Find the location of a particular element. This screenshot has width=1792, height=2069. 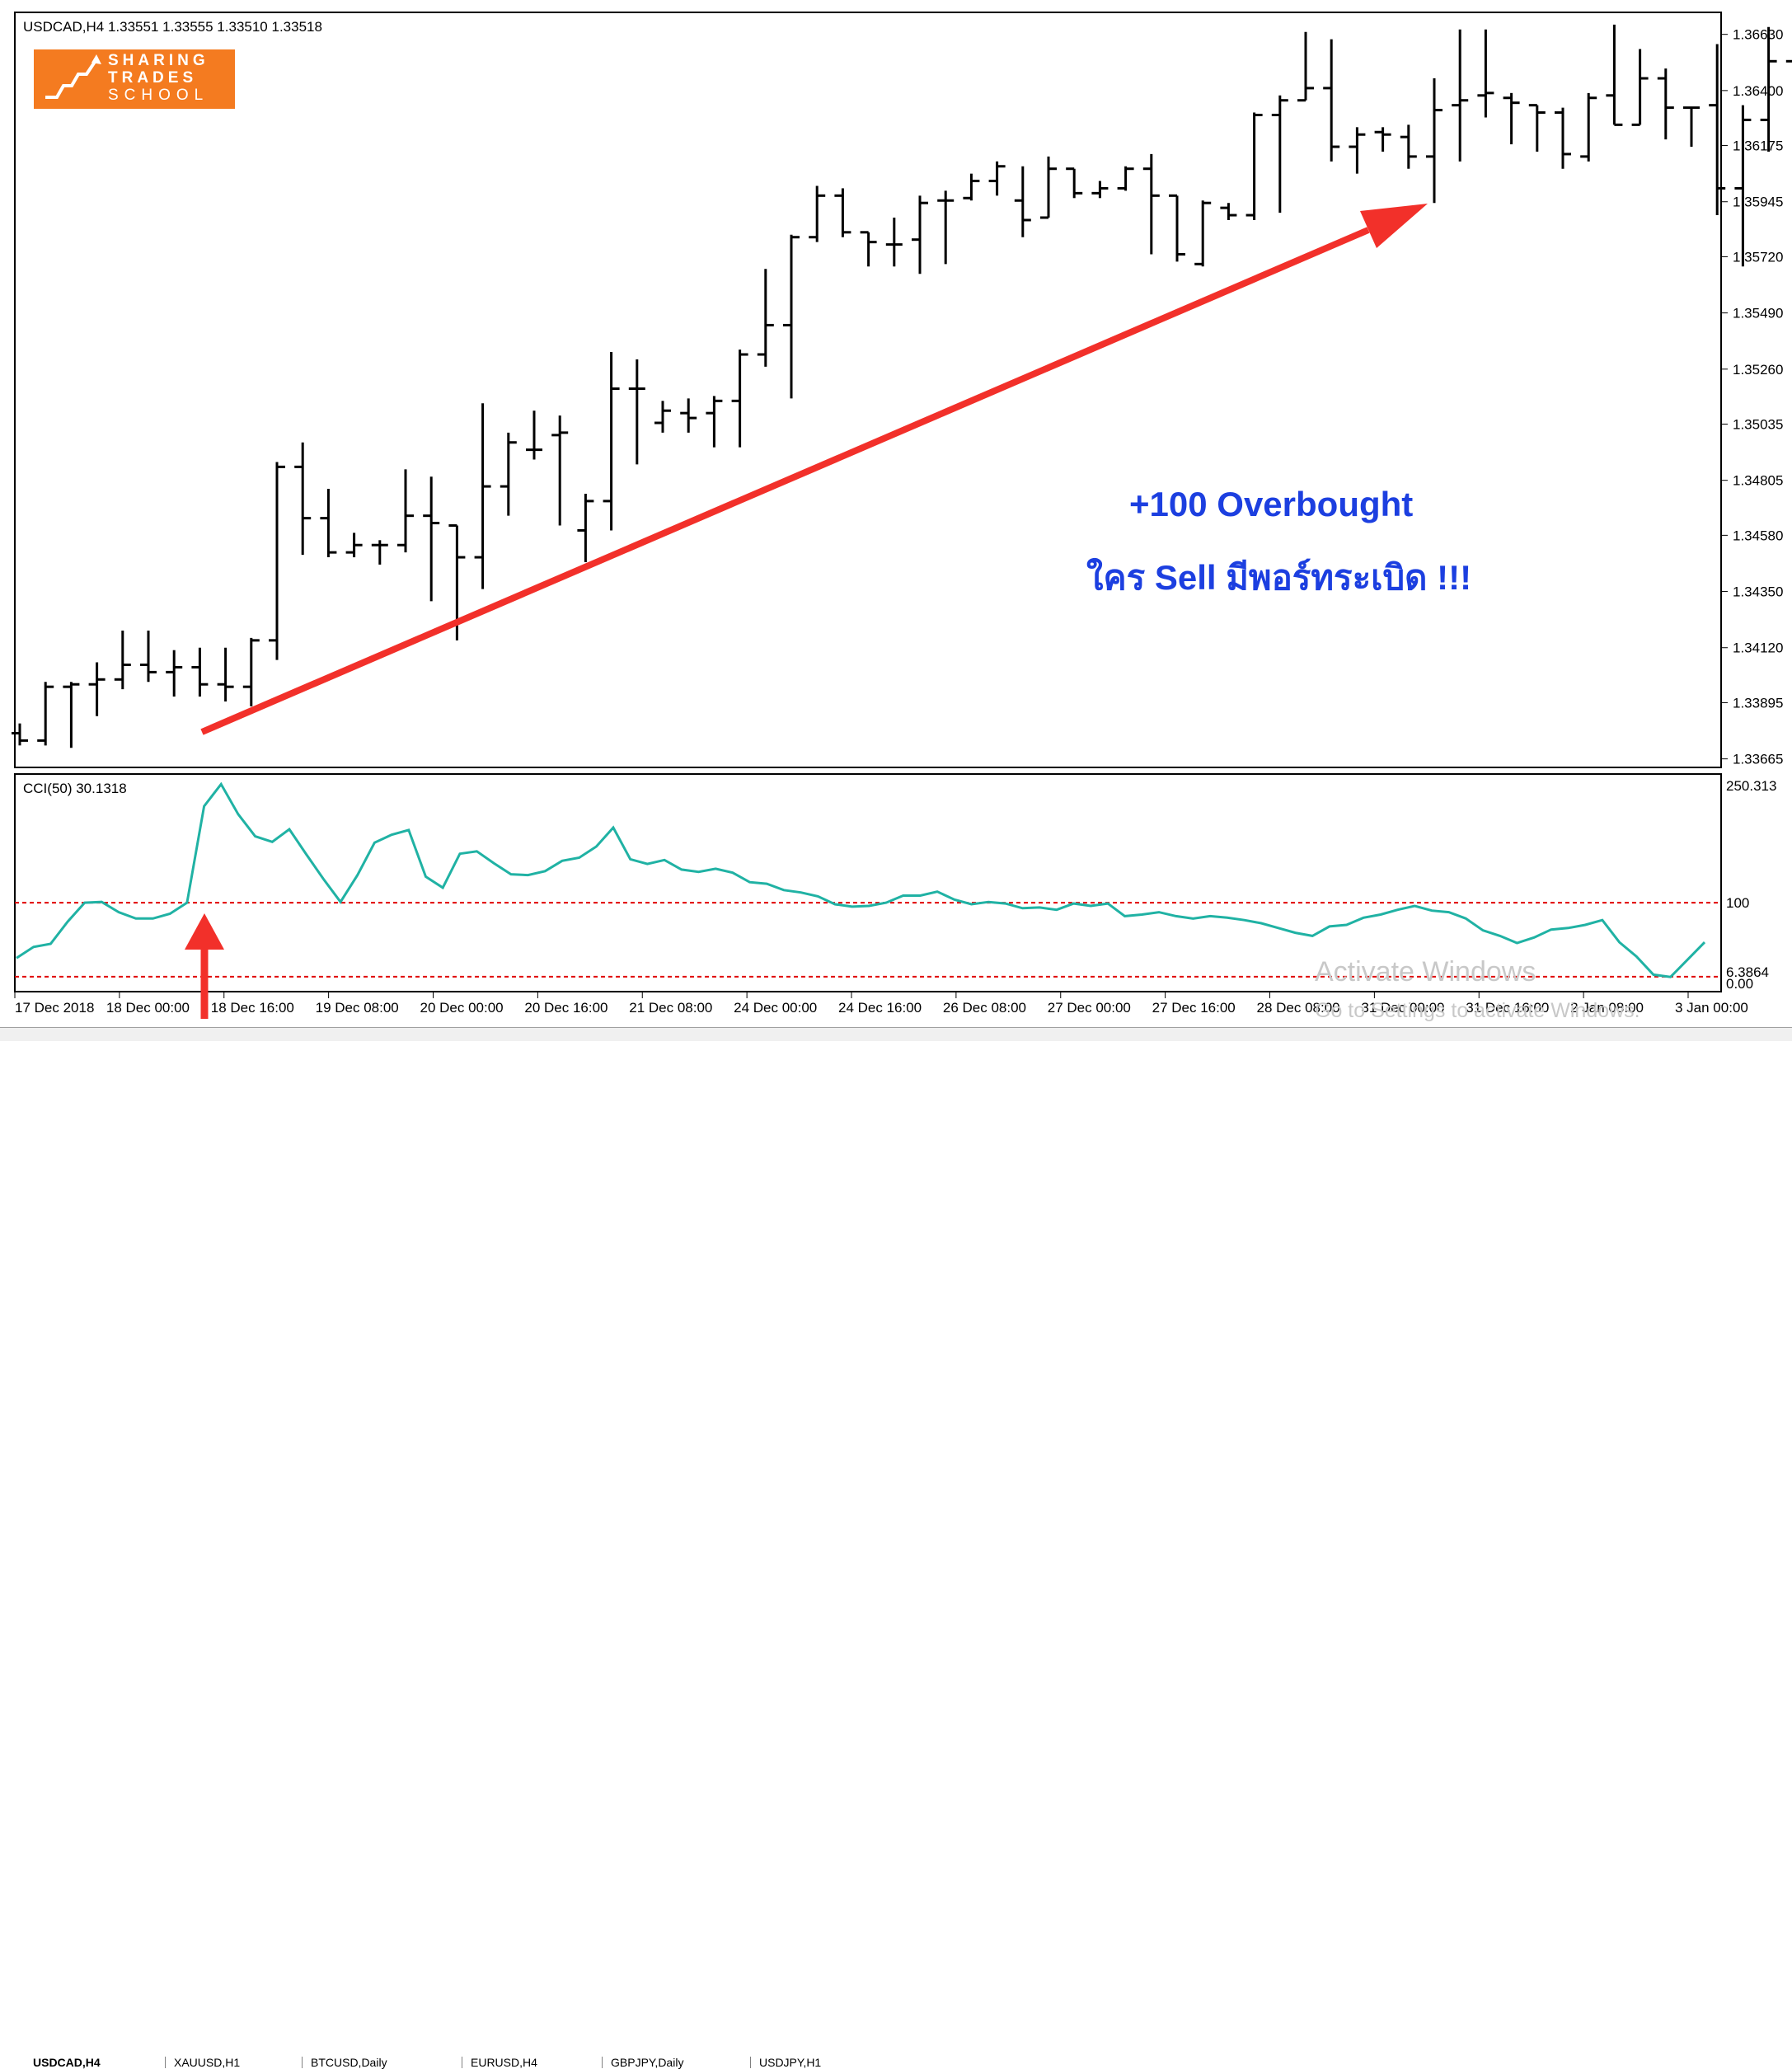

price-tick-label: 1.34350 is located at coordinates (1758, 592).